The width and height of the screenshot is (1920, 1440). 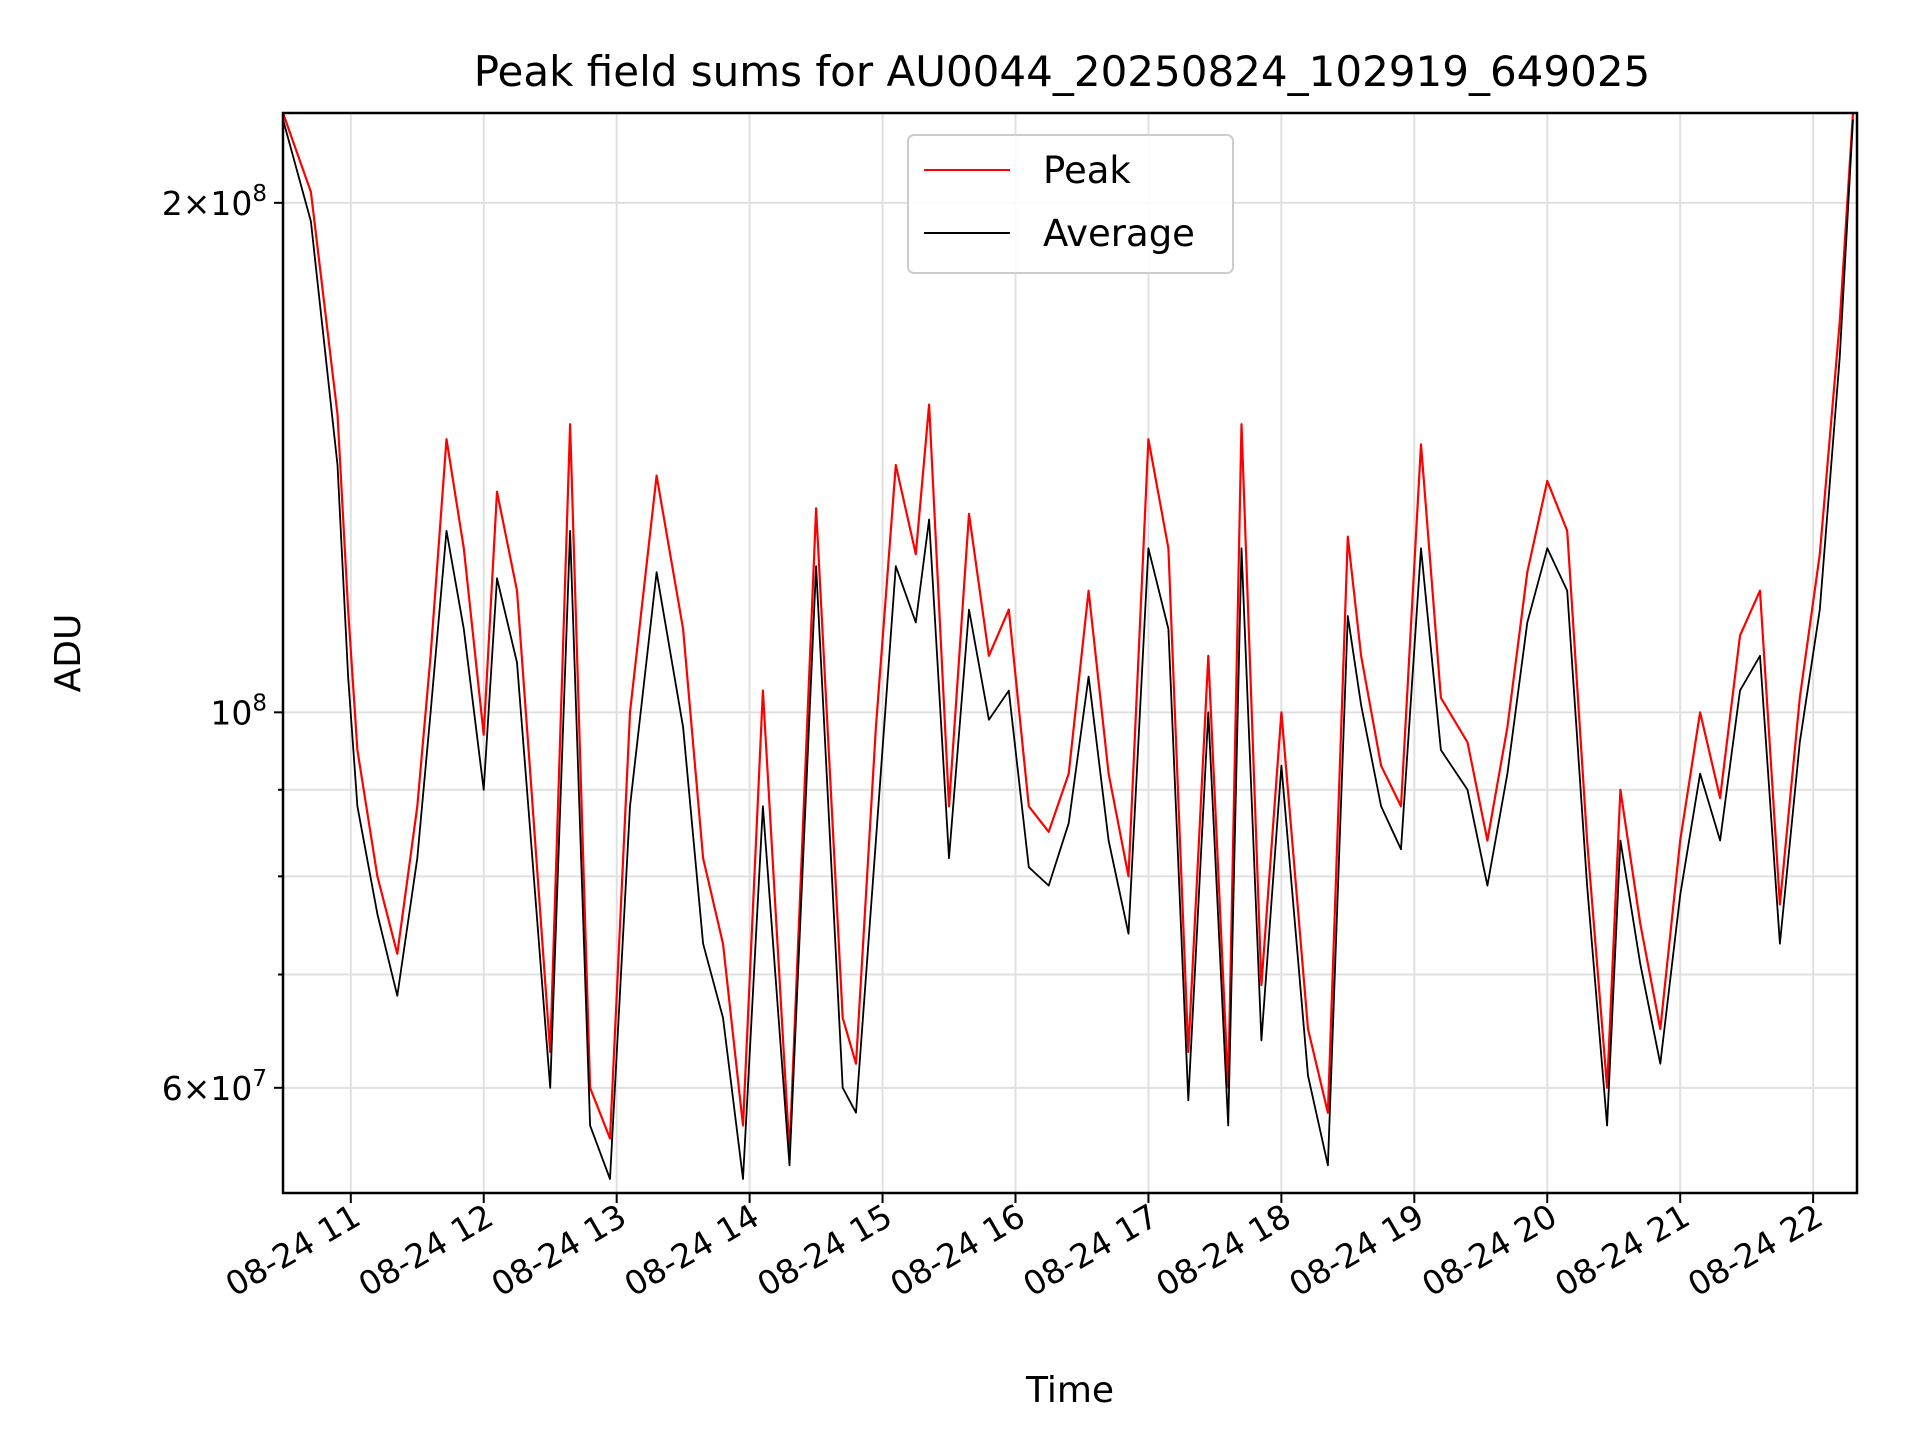 I want to click on y-tick-label: 6×107, so click(x=214, y=1087).